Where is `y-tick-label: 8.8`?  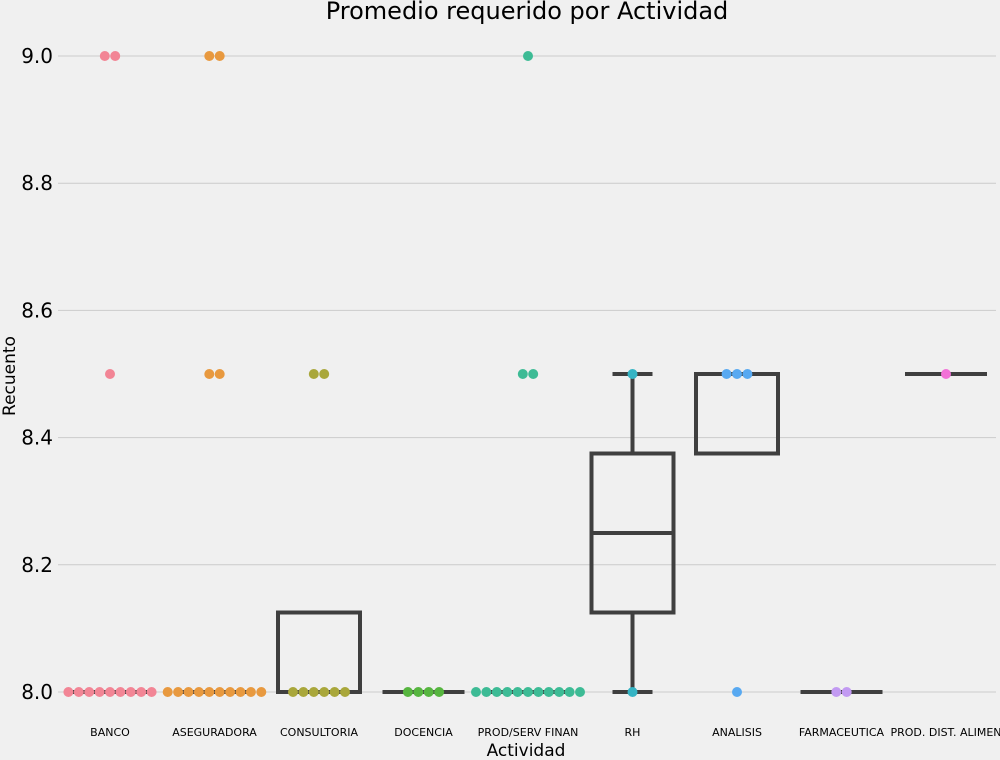 y-tick-label: 8.8 is located at coordinates (37, 183).